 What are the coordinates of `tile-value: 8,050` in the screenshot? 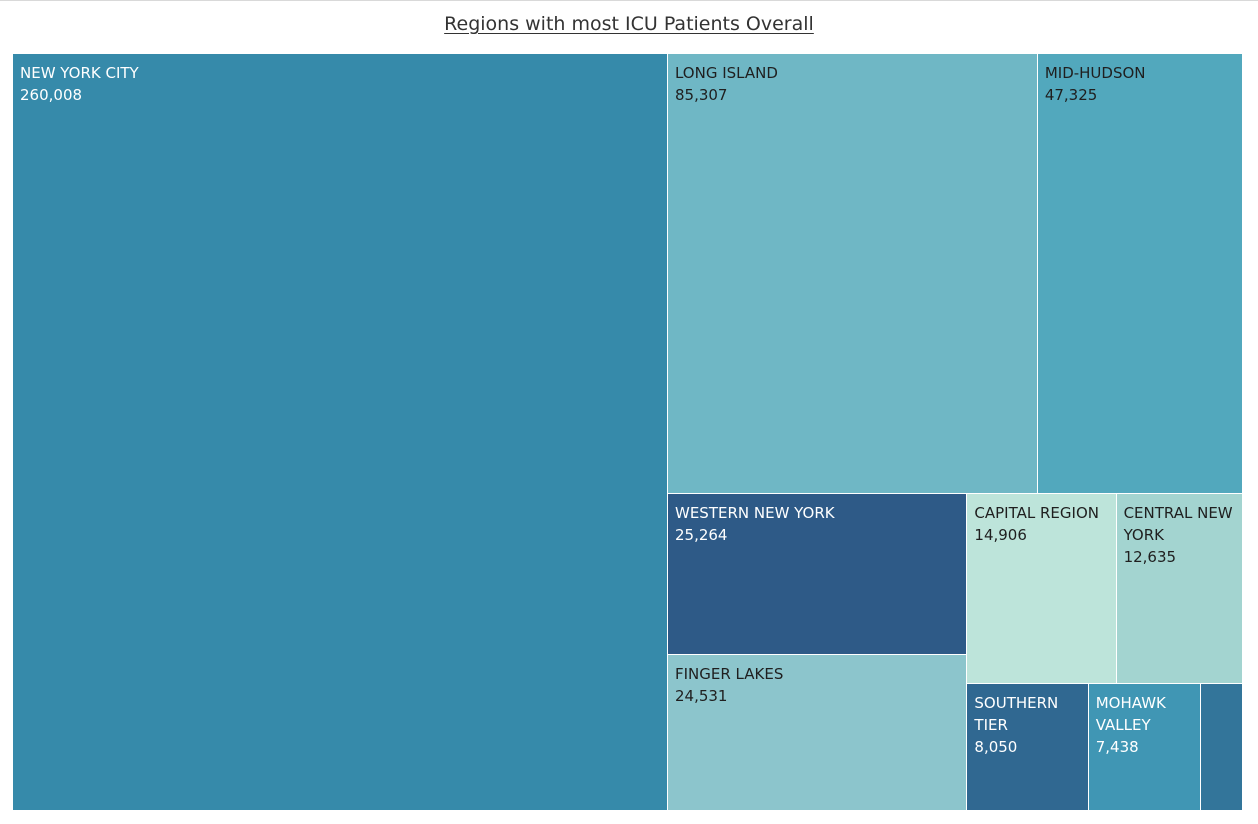 It's located at (996, 747).